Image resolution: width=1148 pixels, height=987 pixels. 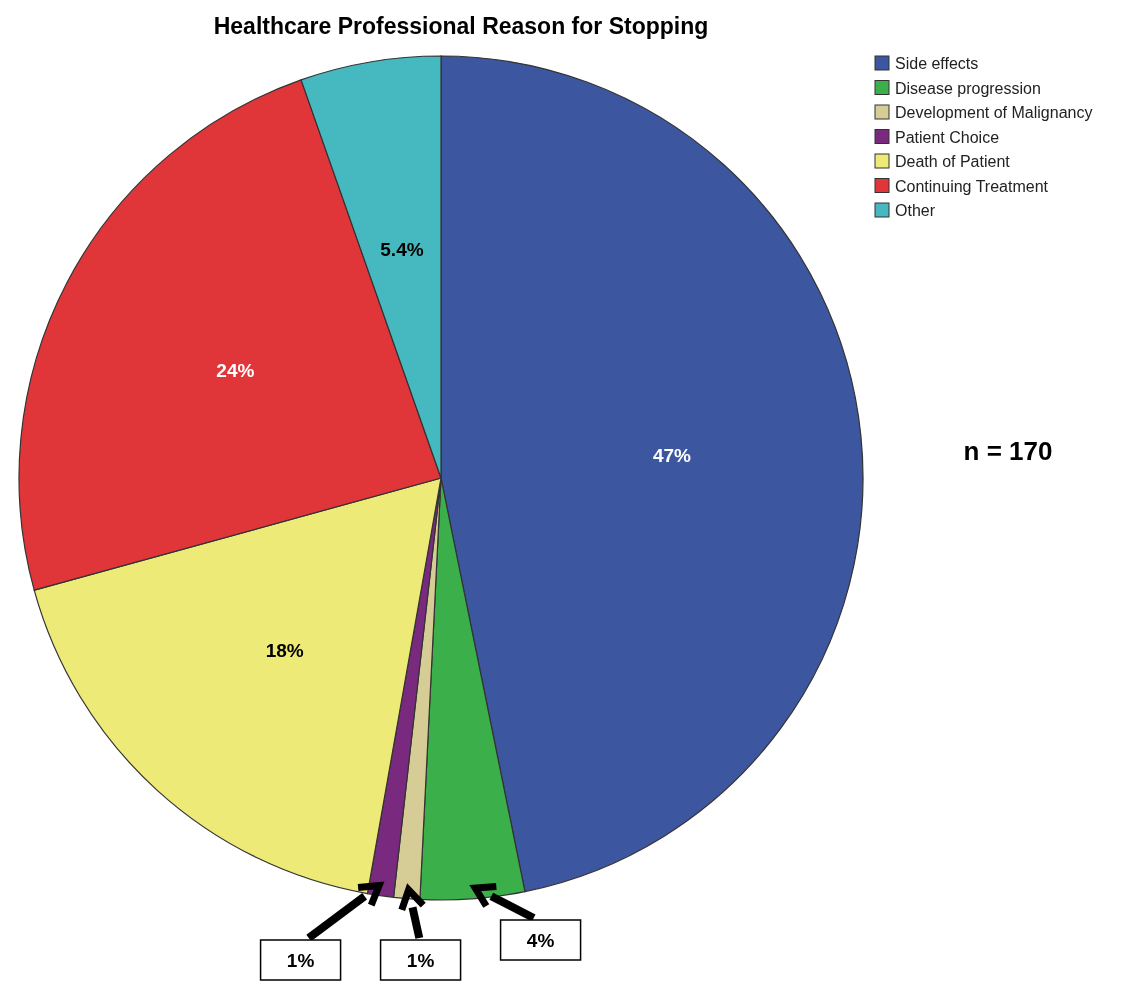 What do you see at coordinates (540, 940) in the screenshot?
I see `data-label: 4%` at bounding box center [540, 940].